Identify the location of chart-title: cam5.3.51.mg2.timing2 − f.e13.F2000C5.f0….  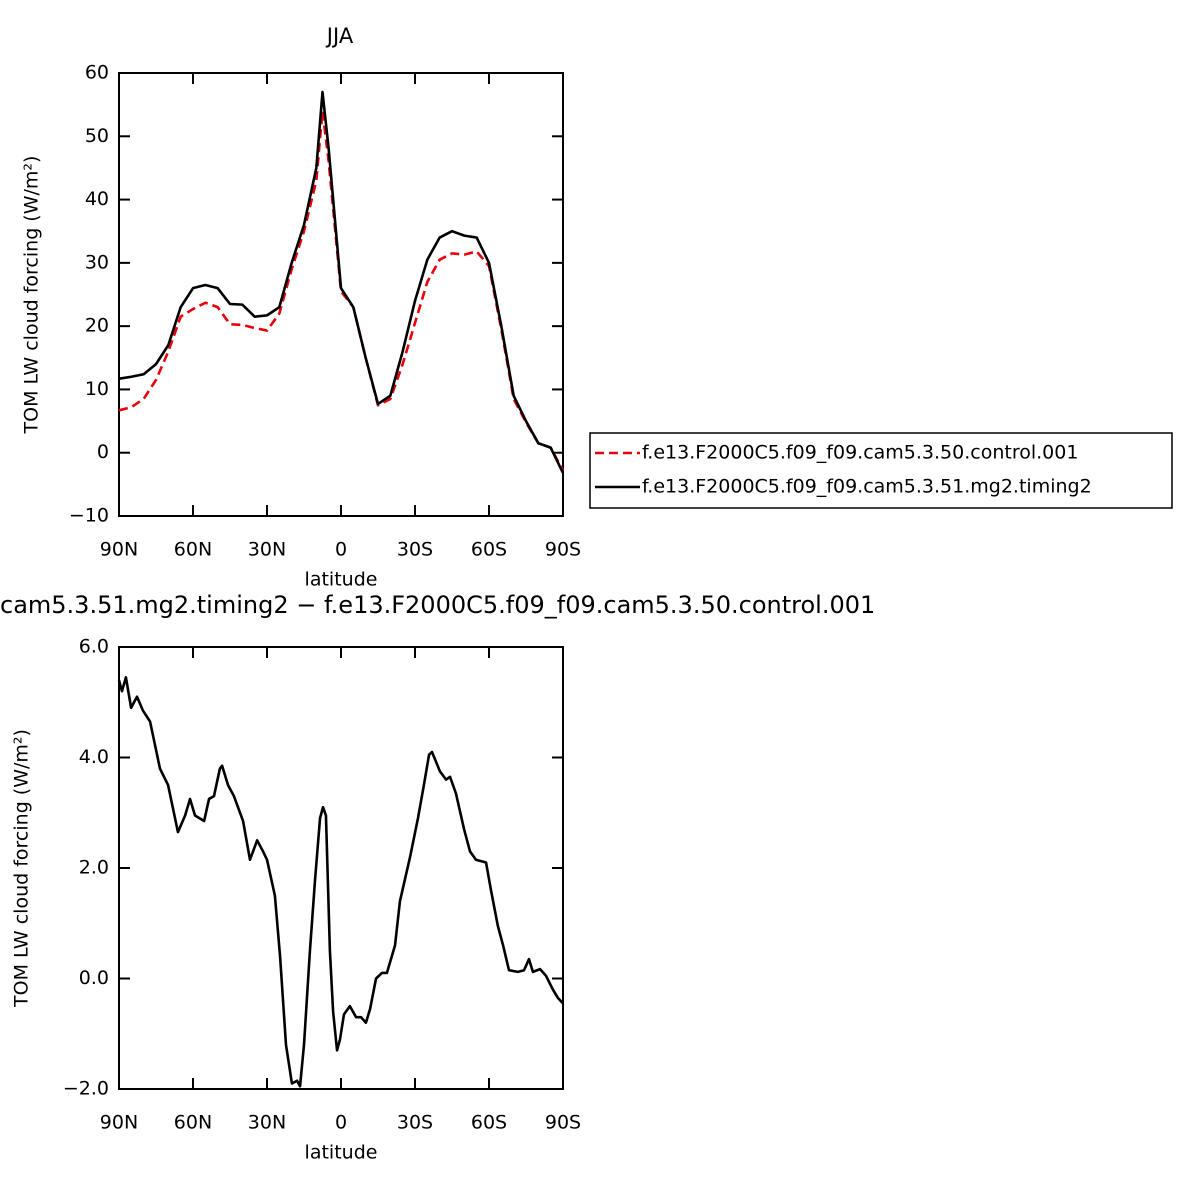
(437, 605).